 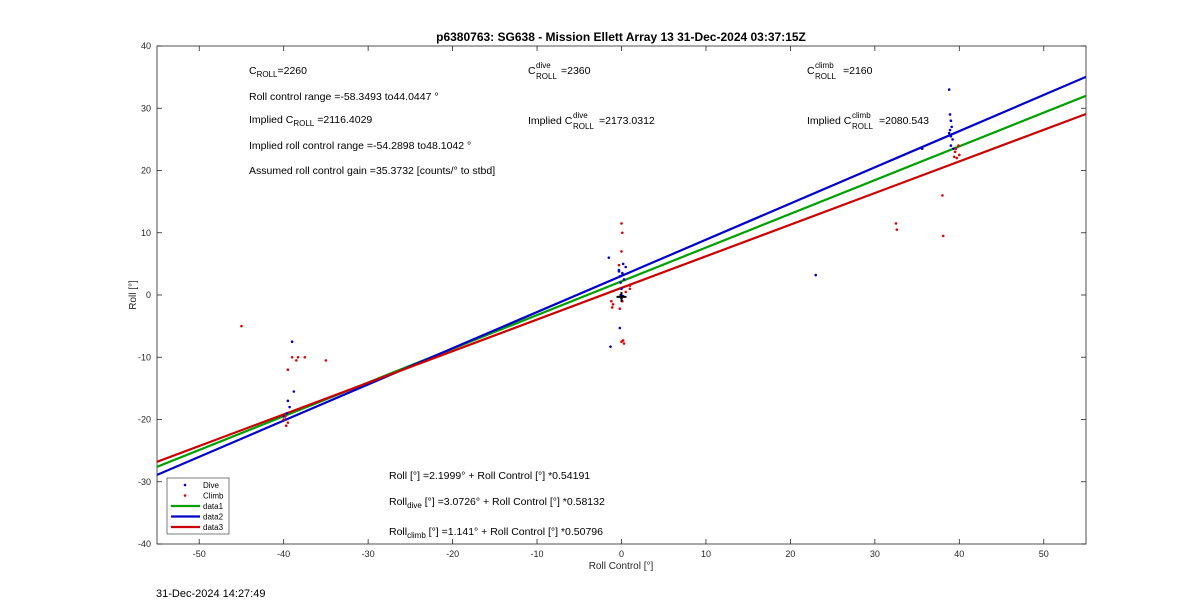 What do you see at coordinates (621, 296) in the screenshot?
I see `origin-marker` at bounding box center [621, 296].